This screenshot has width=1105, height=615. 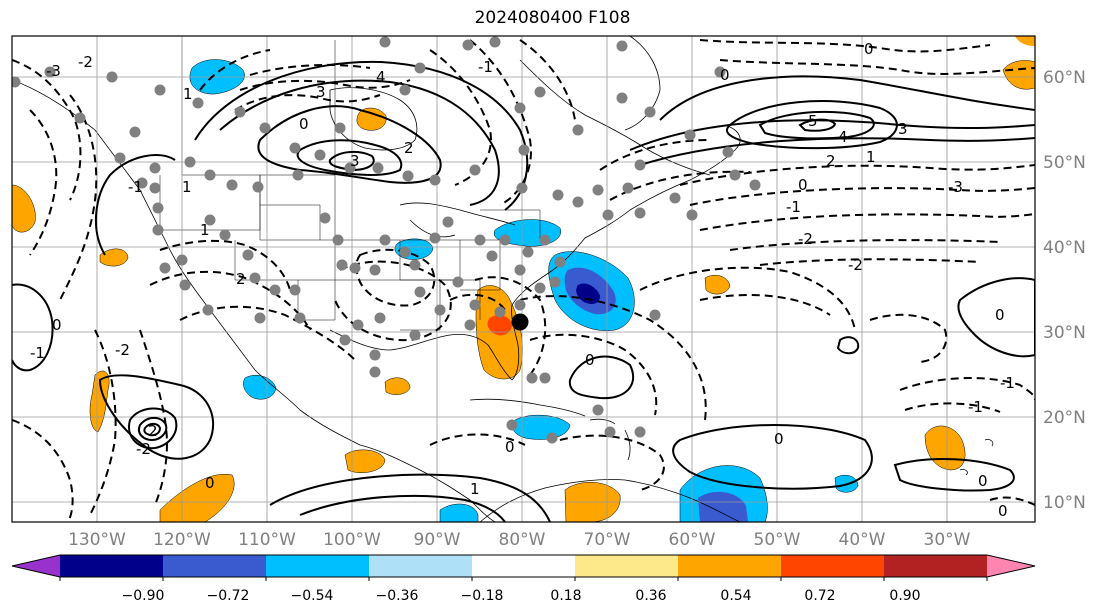 What do you see at coordinates (552, 18) in the screenshot?
I see `map-title: 2024080400 F108` at bounding box center [552, 18].